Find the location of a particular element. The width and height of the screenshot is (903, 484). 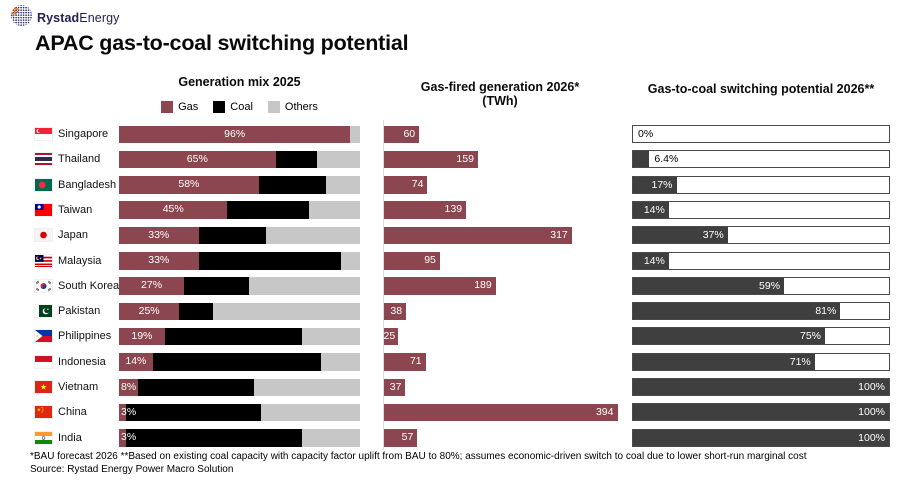

panel-title-gas-fired-line2: (TWh) is located at coordinates (500, 101).